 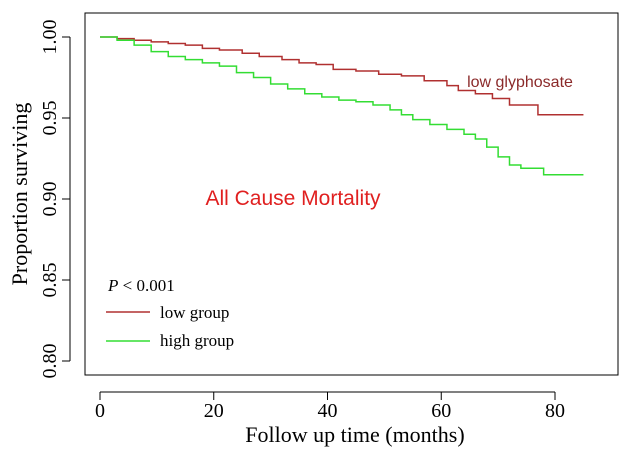 What do you see at coordinates (50, 199) in the screenshot?
I see `y-tick-label: 0.90` at bounding box center [50, 199].